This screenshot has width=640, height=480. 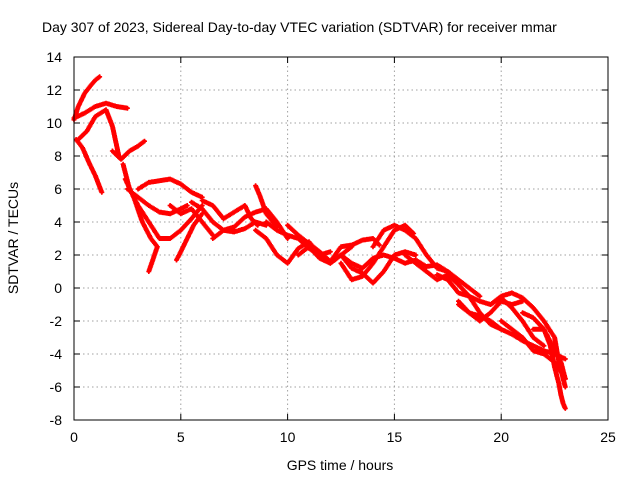 I want to click on y-tick-label: -2, so click(x=56, y=321).